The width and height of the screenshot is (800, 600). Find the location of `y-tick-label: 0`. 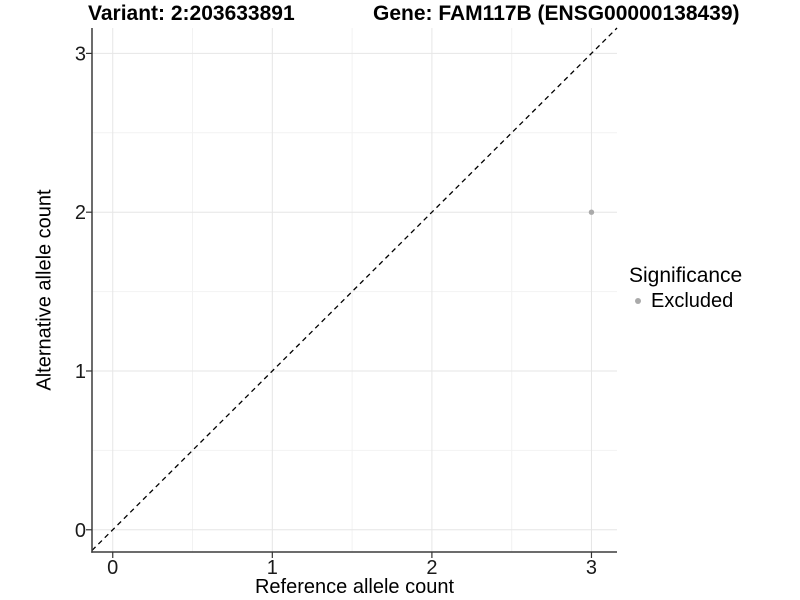

y-tick-label: 0 is located at coordinates (80, 531).